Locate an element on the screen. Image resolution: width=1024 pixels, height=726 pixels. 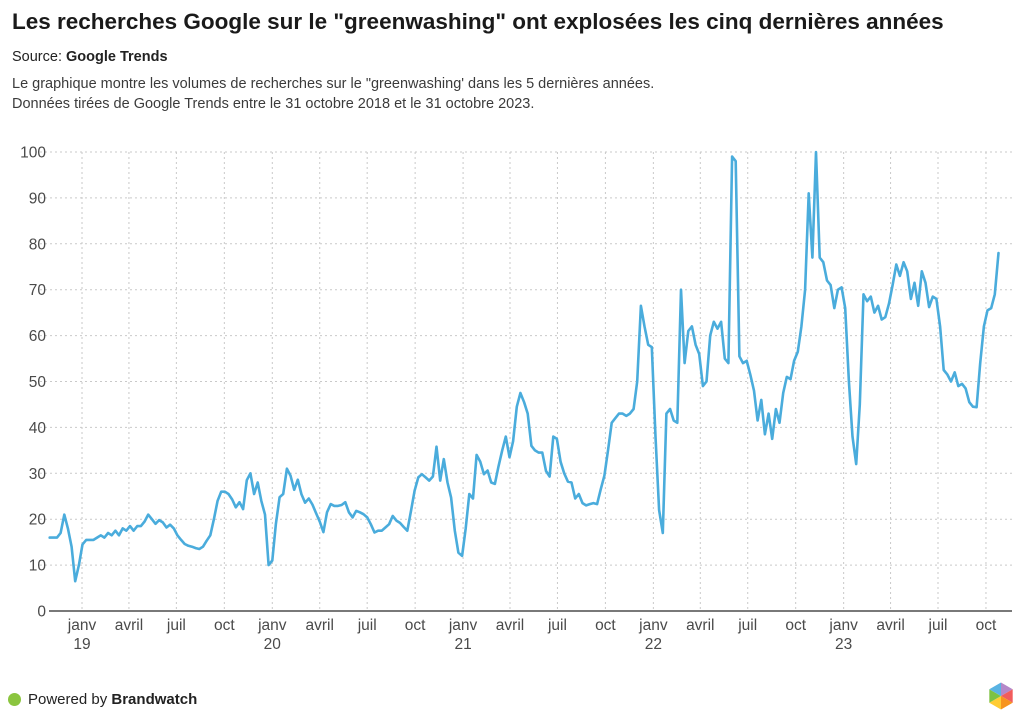
y-tick-label: 100 is located at coordinates (33, 153).